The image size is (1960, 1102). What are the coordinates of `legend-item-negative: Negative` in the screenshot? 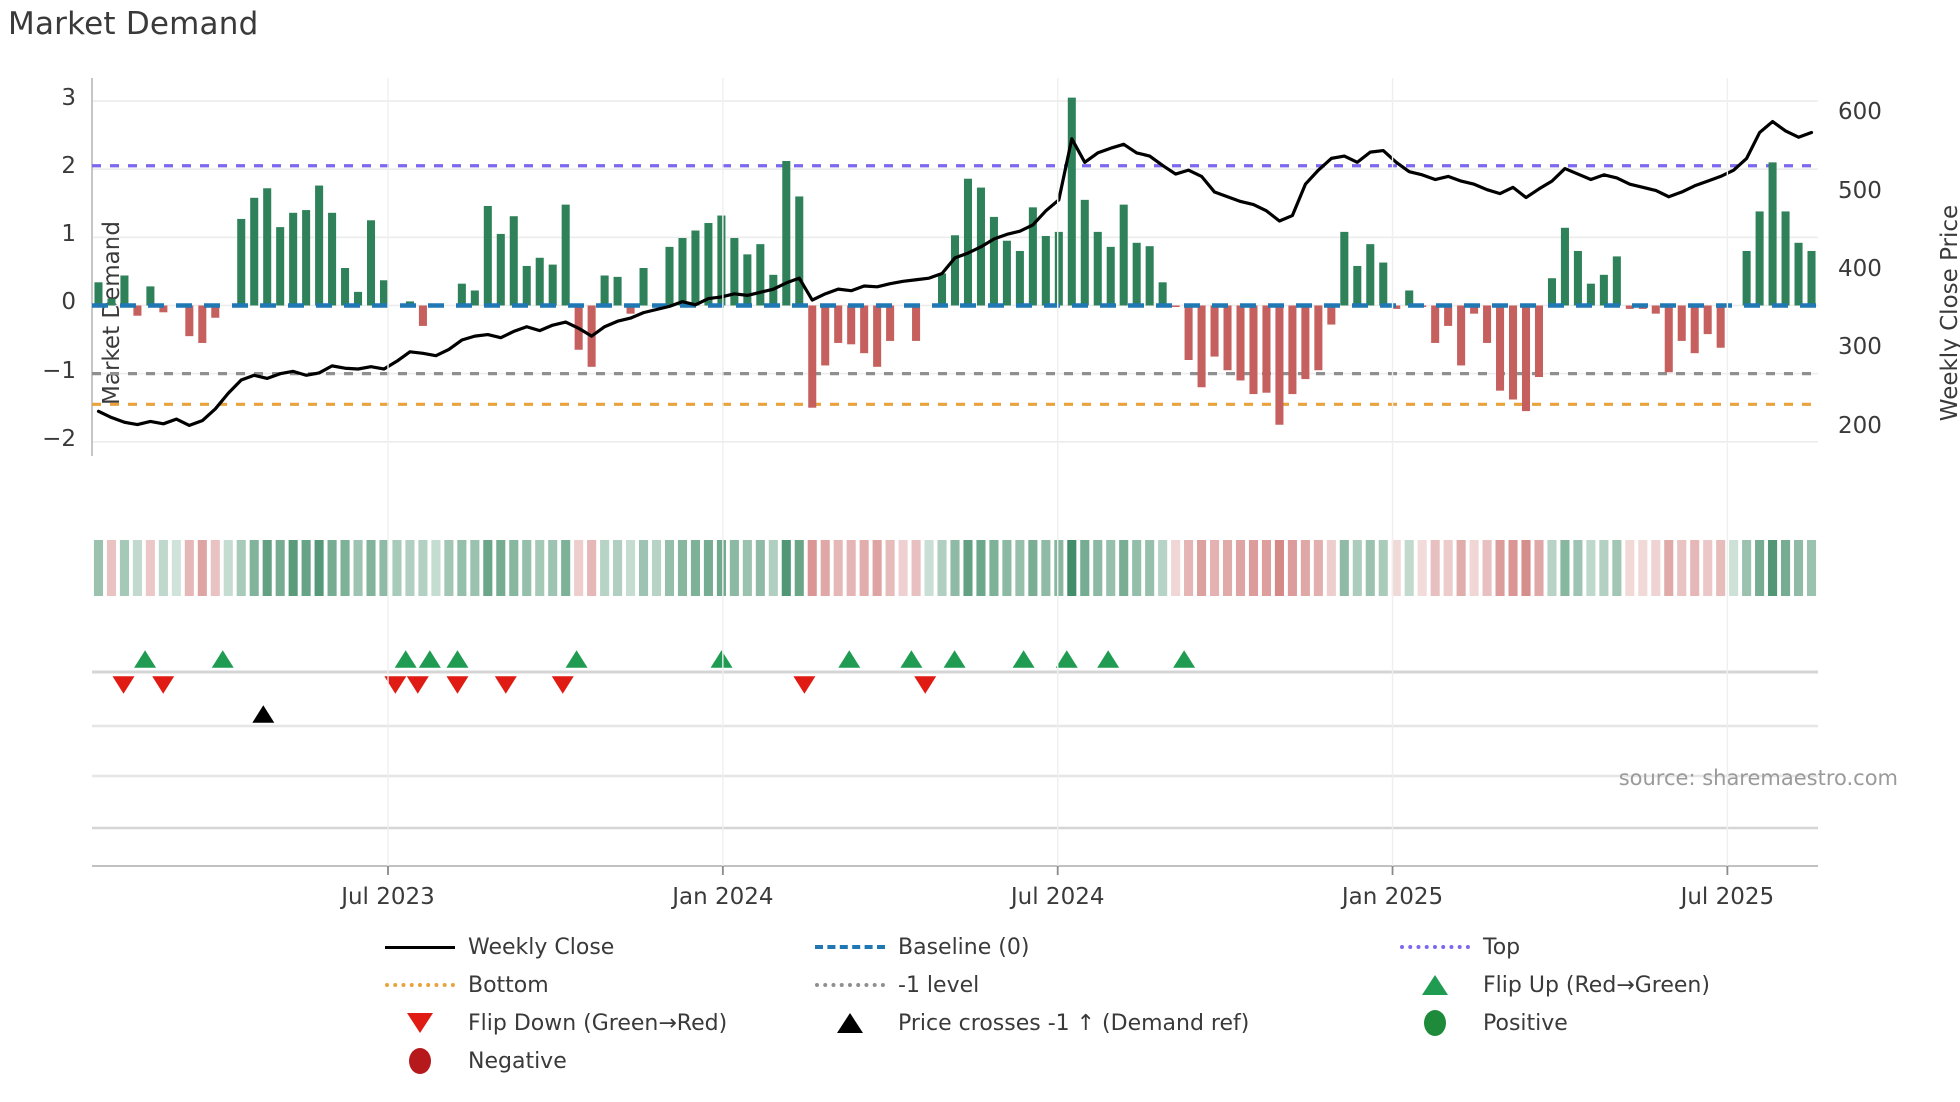 It's located at (587, 1061).